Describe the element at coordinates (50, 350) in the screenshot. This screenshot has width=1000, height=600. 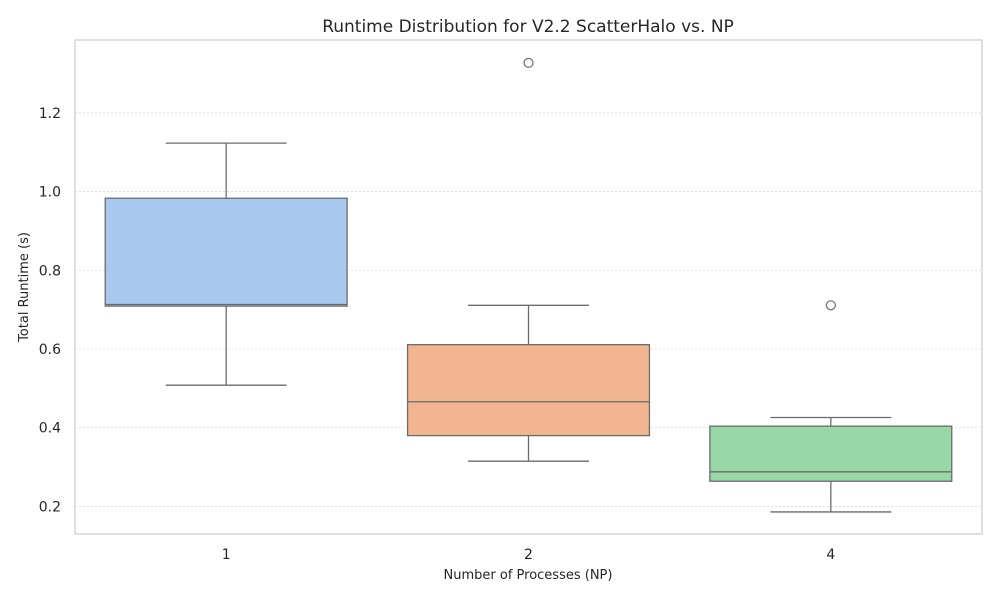
I see `y-tick-label: 0.6` at that location.